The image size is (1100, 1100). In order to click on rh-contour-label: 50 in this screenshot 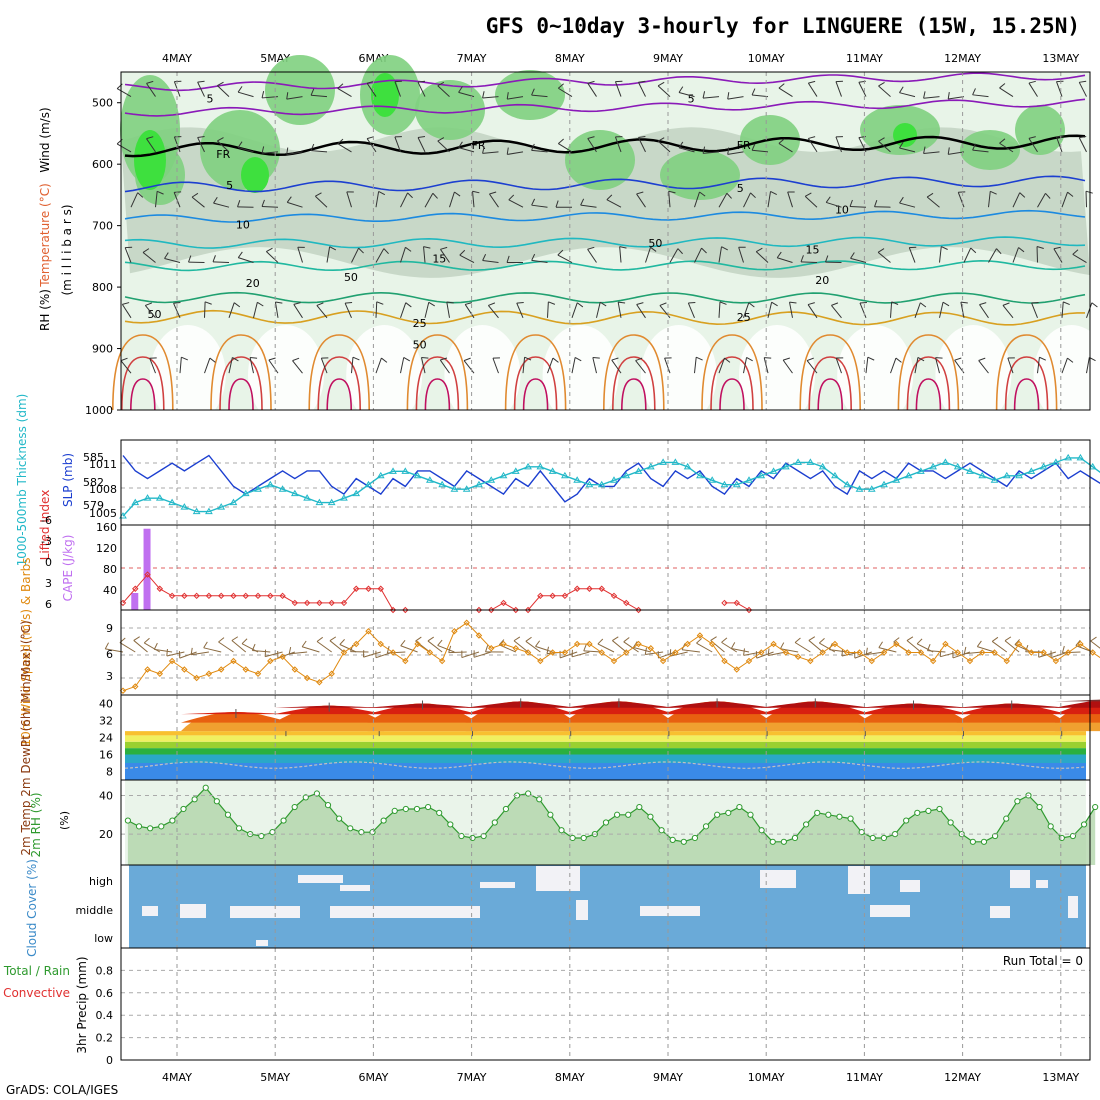, I will do `click(351, 277)`.